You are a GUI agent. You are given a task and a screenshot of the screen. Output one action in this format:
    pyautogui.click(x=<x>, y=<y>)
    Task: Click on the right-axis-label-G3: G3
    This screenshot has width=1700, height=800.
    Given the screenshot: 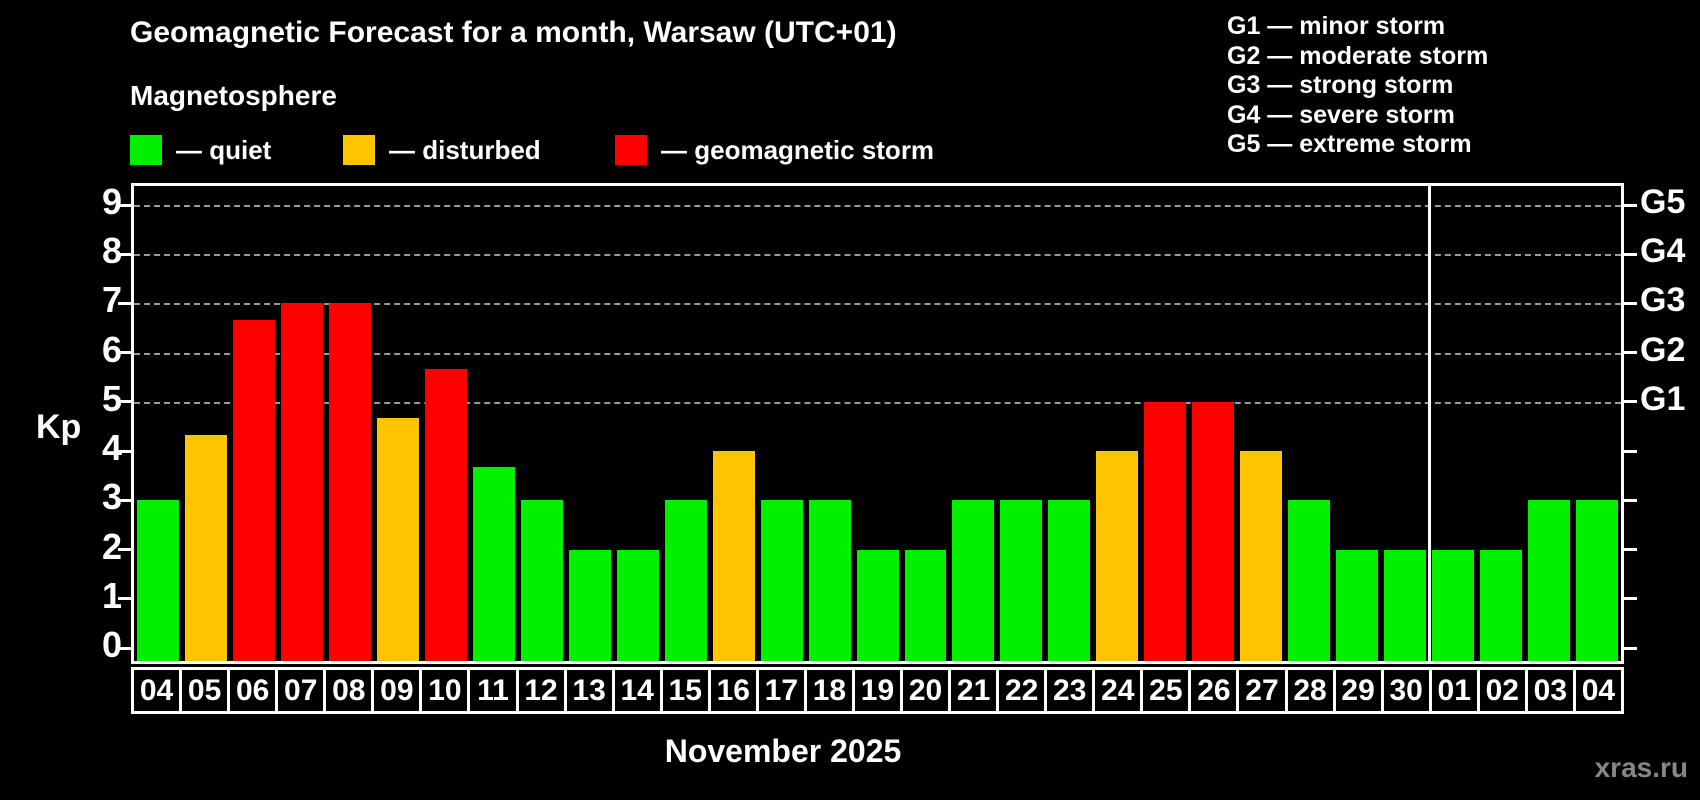 What is the action you would take?
    pyautogui.click(x=1663, y=300)
    